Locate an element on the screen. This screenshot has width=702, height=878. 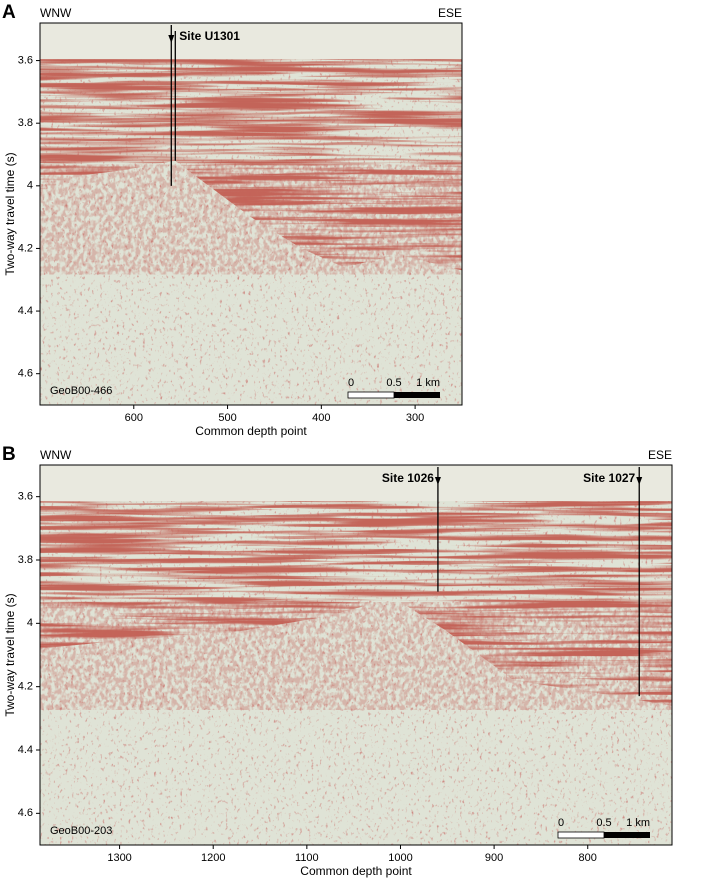
x-tick-label: 1200 is located at coordinates (213, 858).